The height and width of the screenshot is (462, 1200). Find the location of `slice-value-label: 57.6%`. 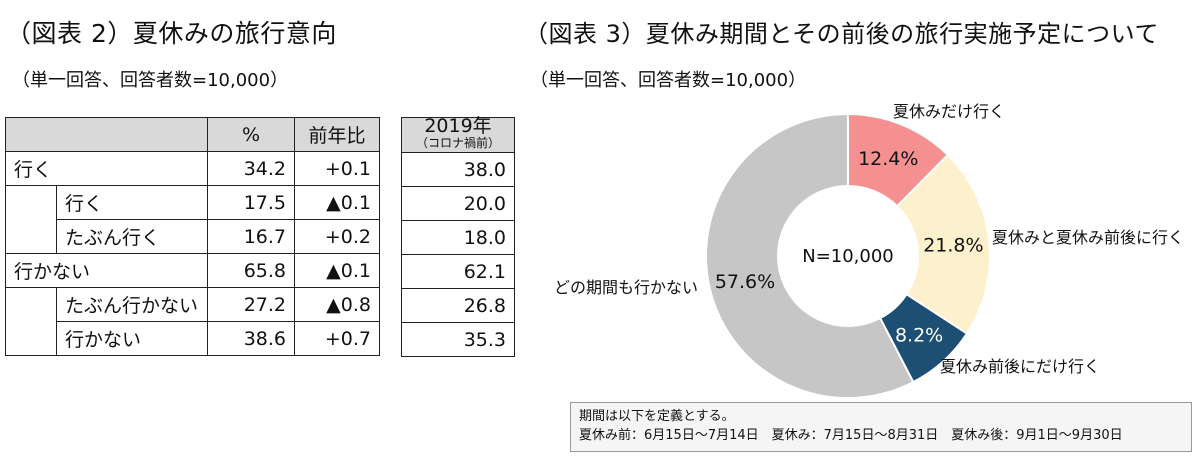

slice-value-label: 57.6% is located at coordinates (745, 282).